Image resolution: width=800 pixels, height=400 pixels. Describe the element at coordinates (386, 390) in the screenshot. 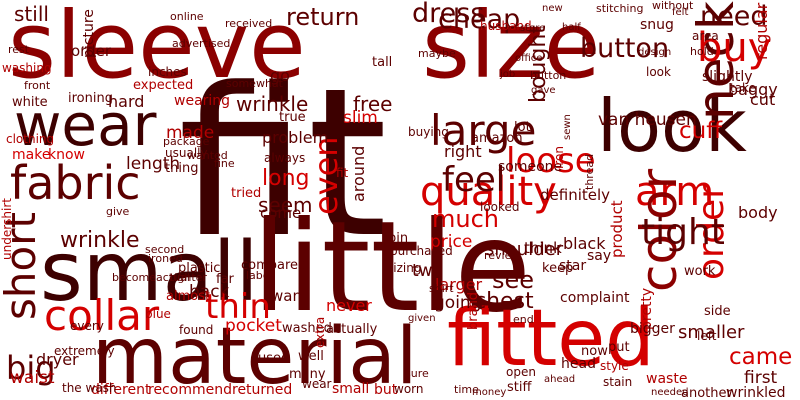

I see `cloud-word: but` at that location.